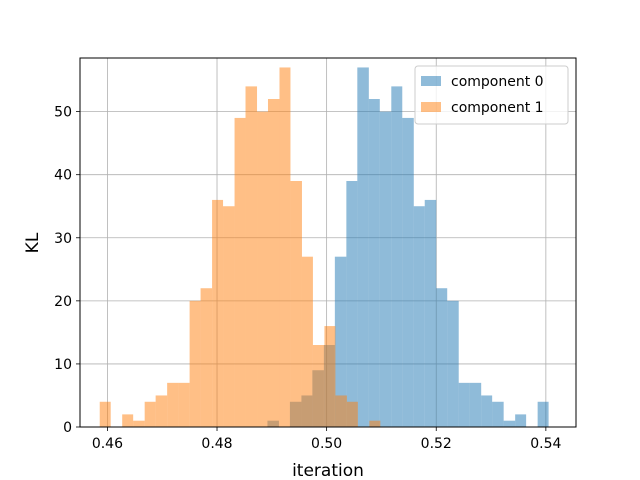  I want to click on legend-box, so click(491, 95).